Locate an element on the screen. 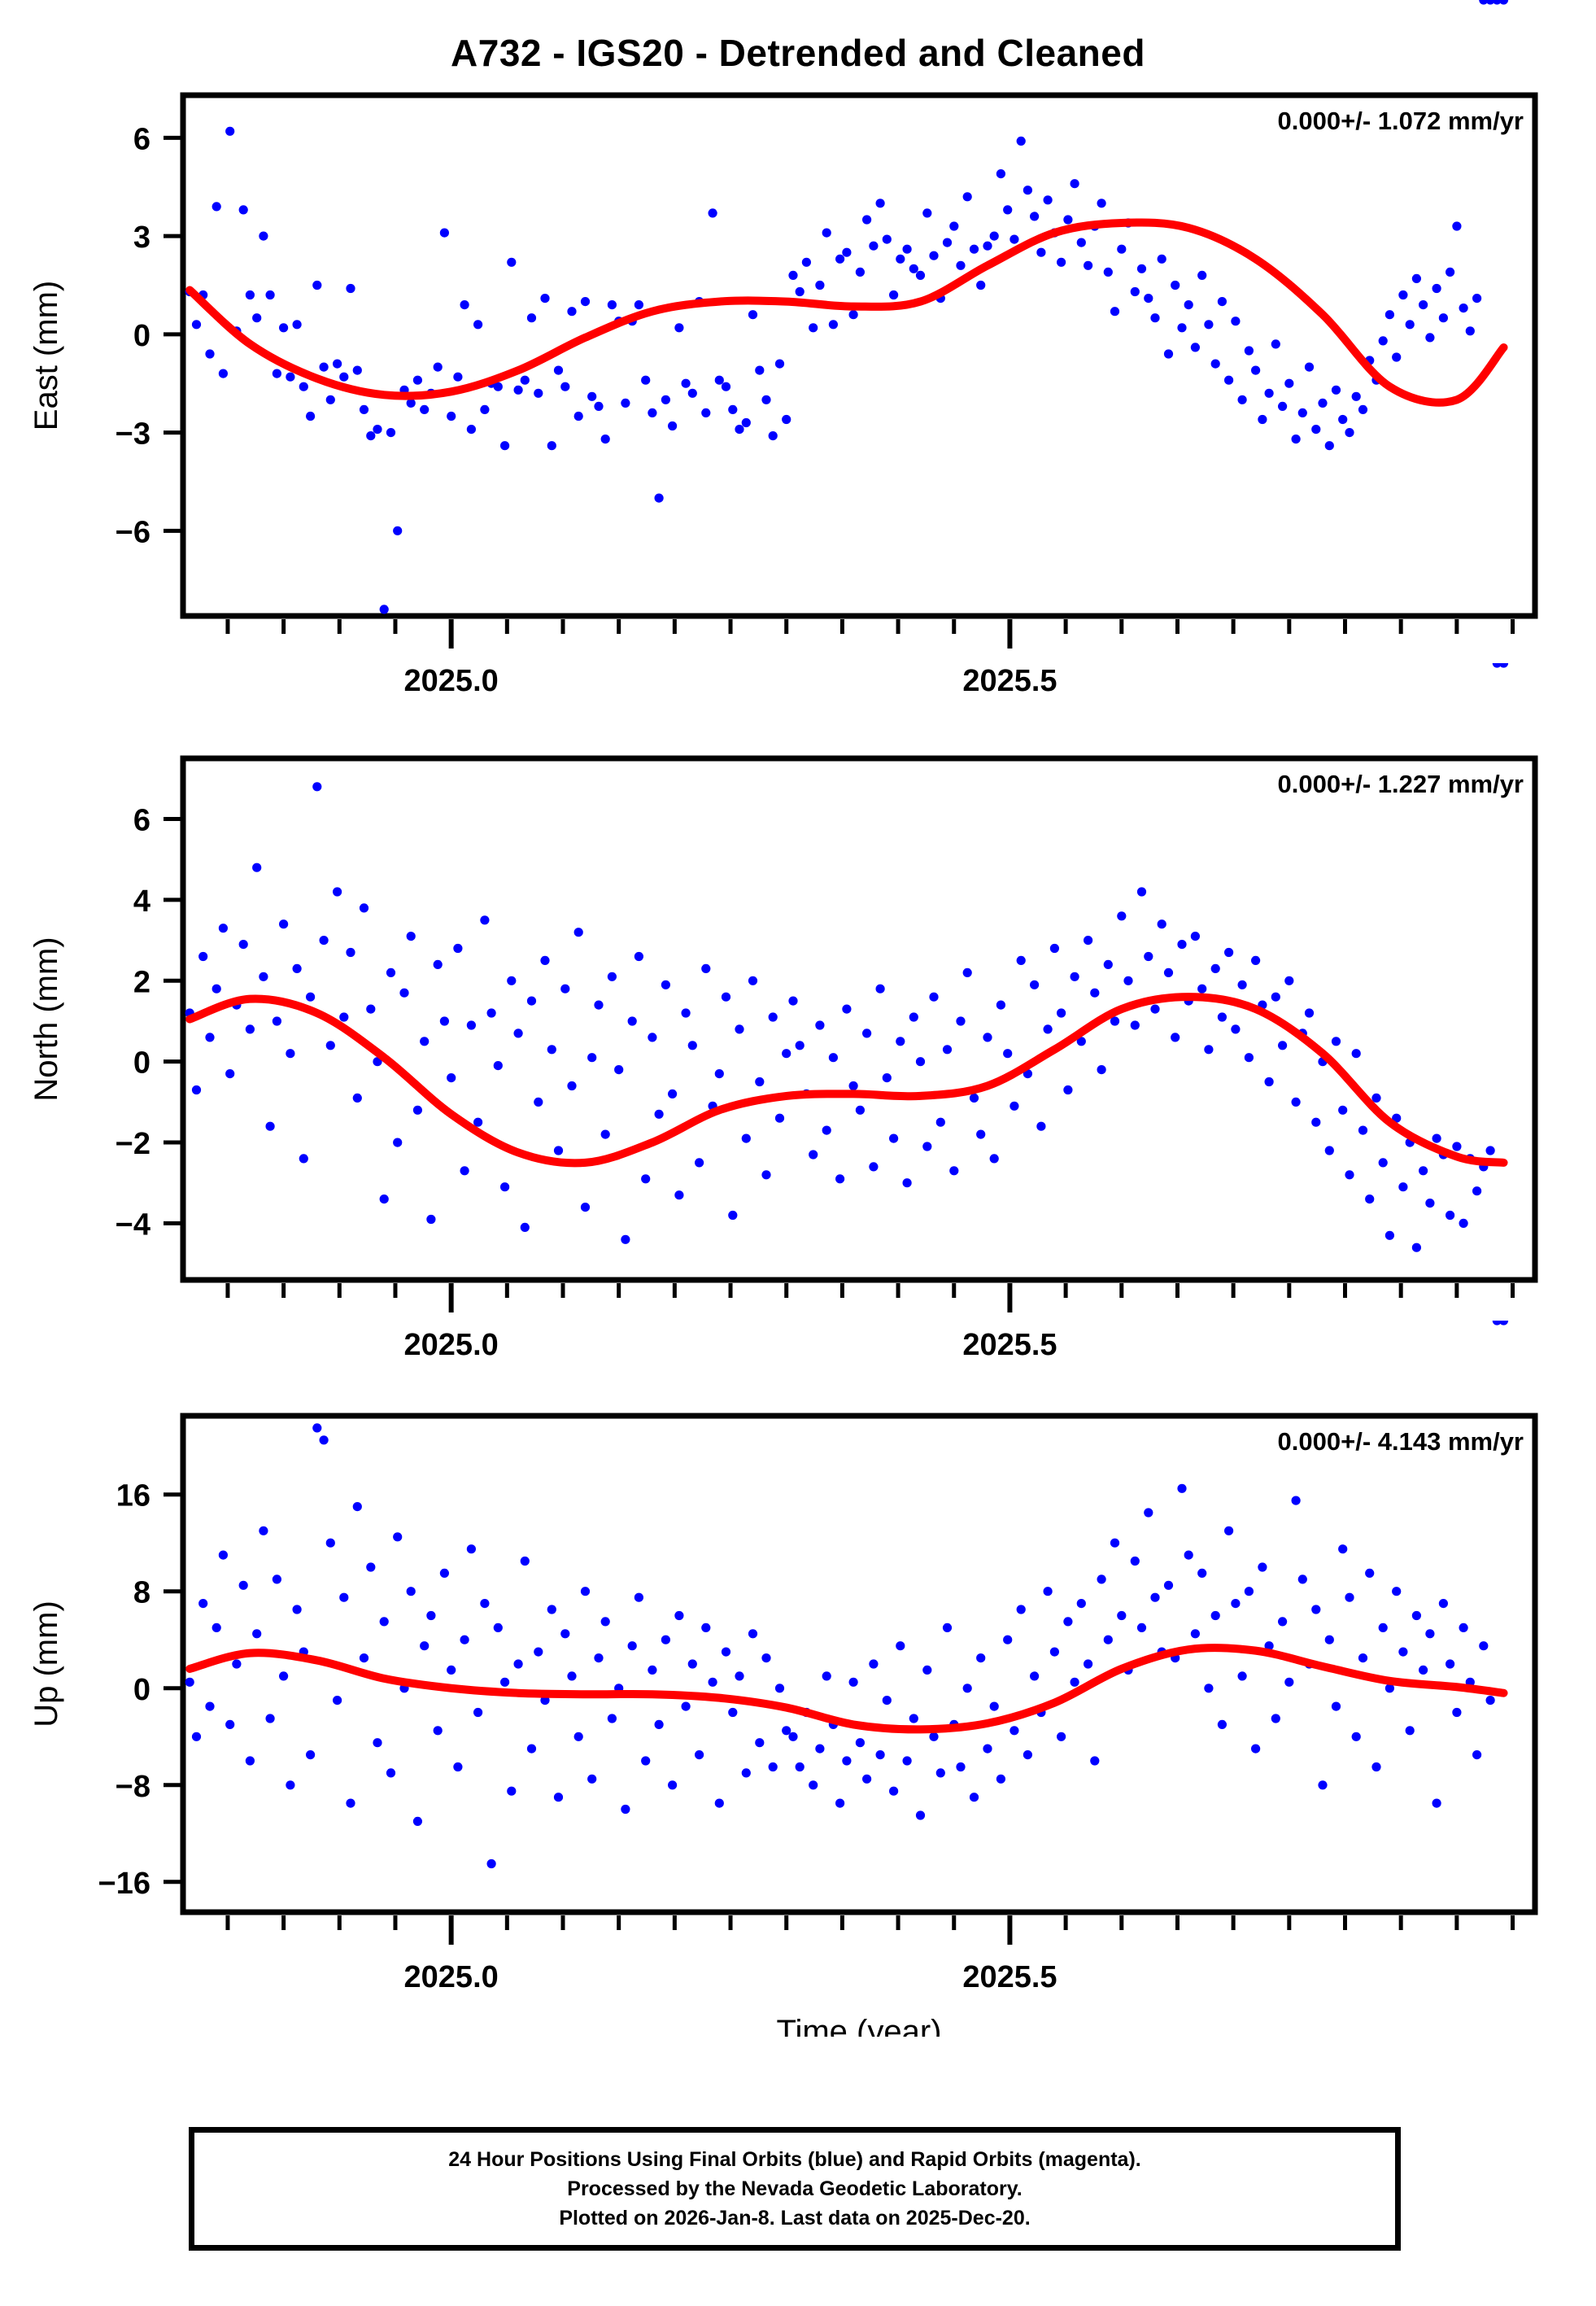  y-tick-label: 8 is located at coordinates (141, 1593).